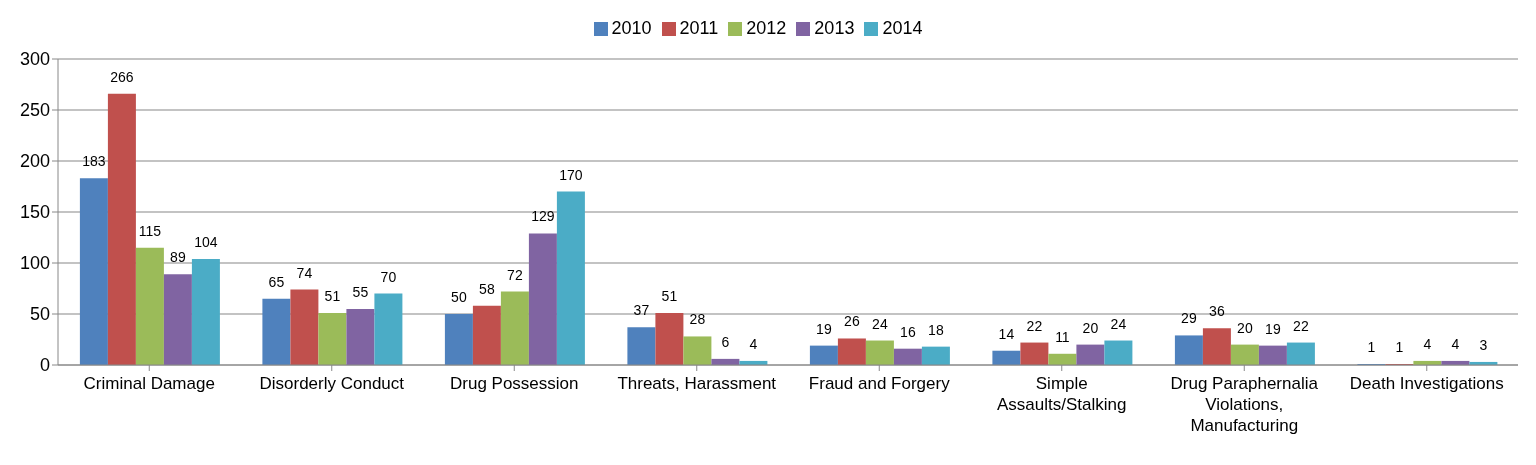  I want to click on y-tick-label: 250, so click(34, 110).